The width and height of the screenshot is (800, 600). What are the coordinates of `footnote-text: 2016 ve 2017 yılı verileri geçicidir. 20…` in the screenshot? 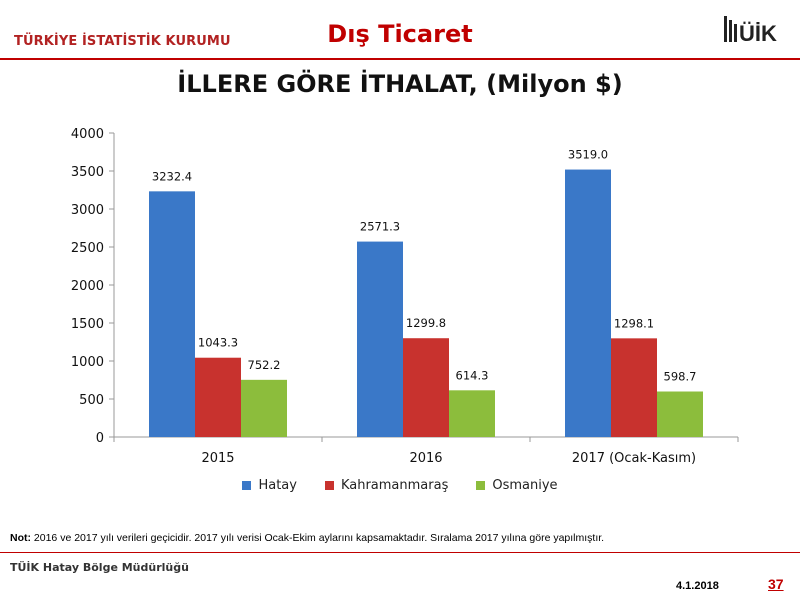 It's located at (318, 538).